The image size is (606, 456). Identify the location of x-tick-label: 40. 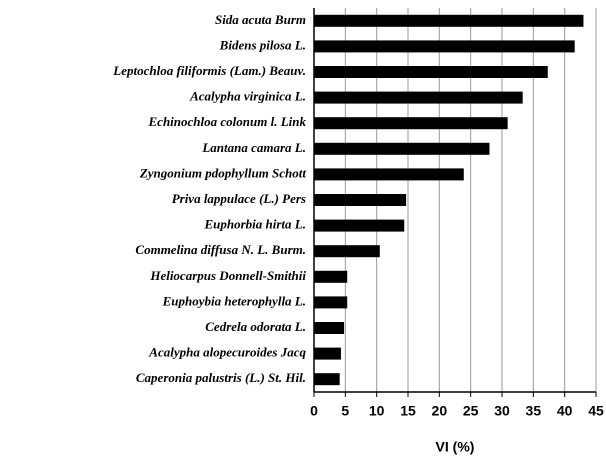
(565, 411).